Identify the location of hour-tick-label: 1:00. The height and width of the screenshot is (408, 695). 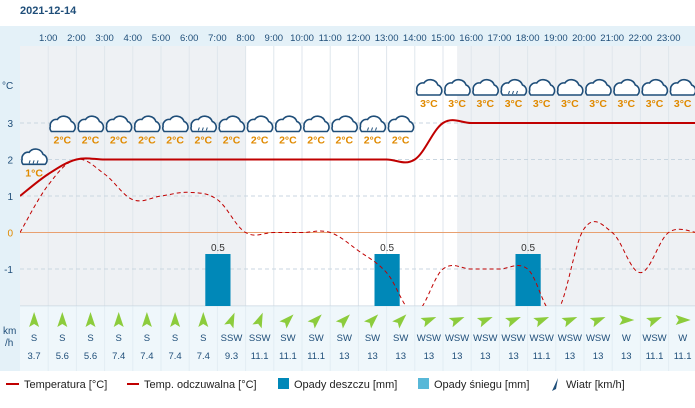
(48, 38).